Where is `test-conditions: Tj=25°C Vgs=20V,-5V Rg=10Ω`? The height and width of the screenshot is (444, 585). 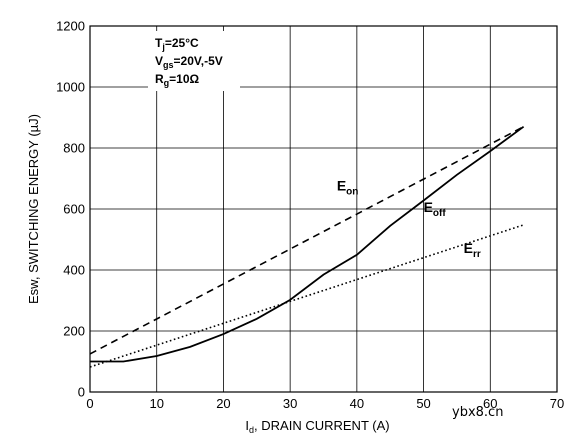
test-conditions: Tj=25°C Vgs=20V,-5V Rg=10Ω is located at coordinates (194, 61).